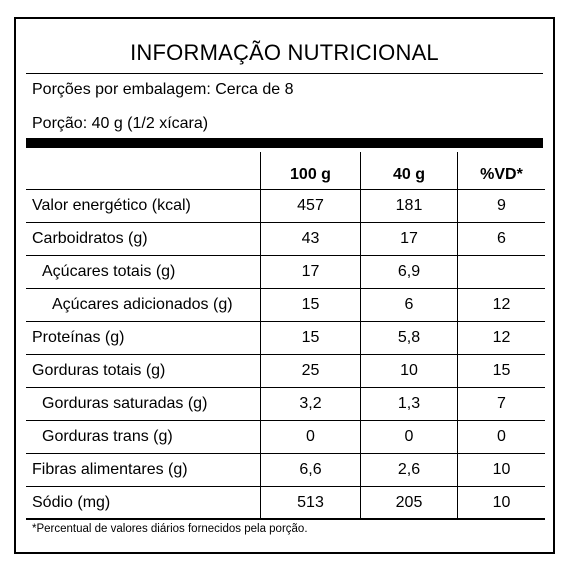  Describe the element at coordinates (107, 436) in the screenshot. I see `nutrient-name: Gorduras trans (g)` at that location.